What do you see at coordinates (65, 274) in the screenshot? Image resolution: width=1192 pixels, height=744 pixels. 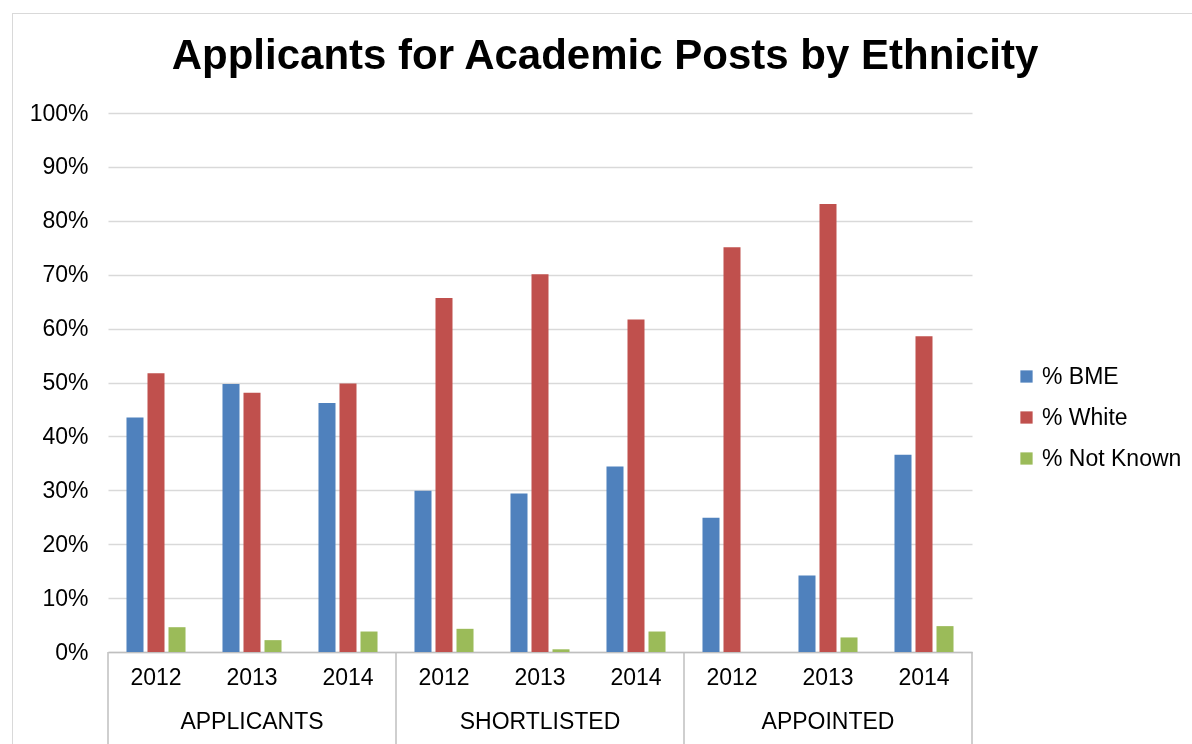 I see `y-tick-label: 70%` at bounding box center [65, 274].